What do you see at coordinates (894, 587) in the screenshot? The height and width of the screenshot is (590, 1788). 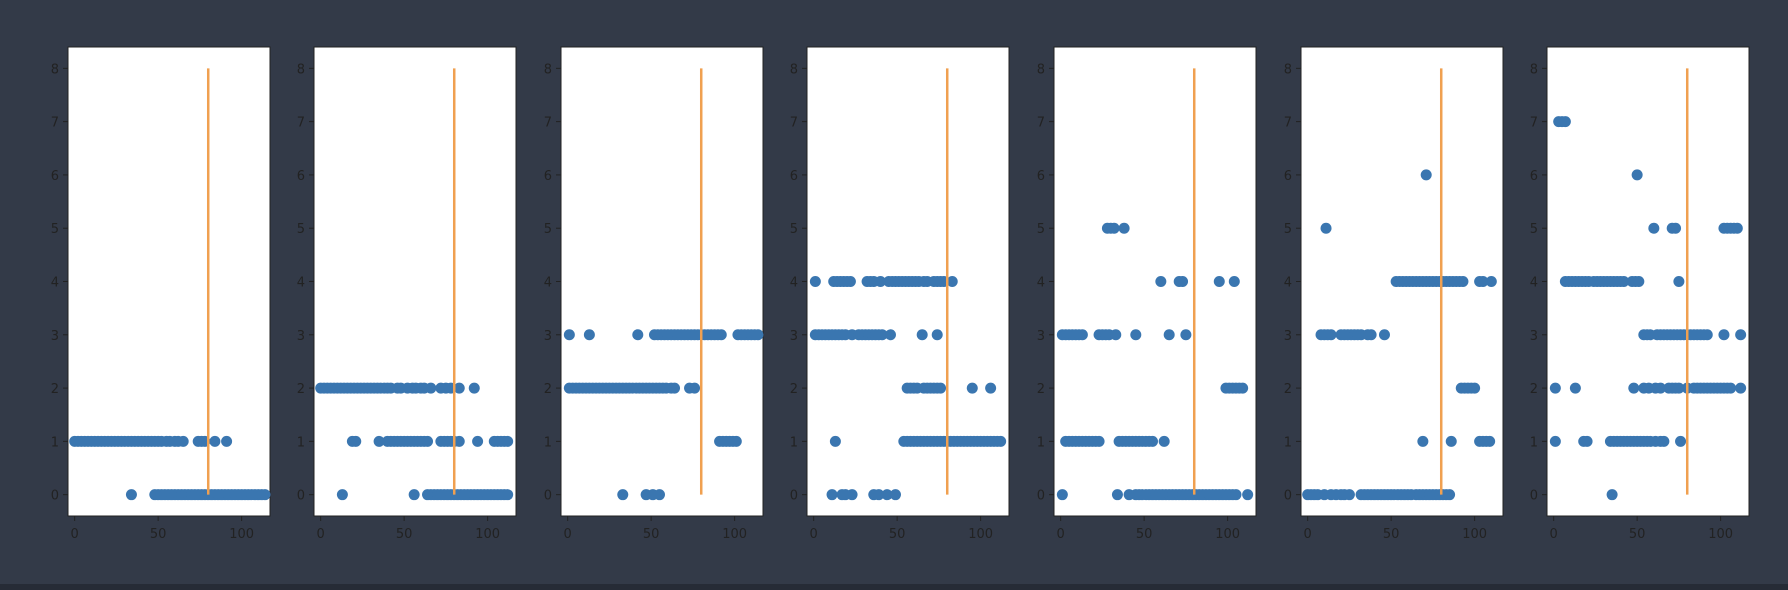 I see `bottom-strip` at bounding box center [894, 587].